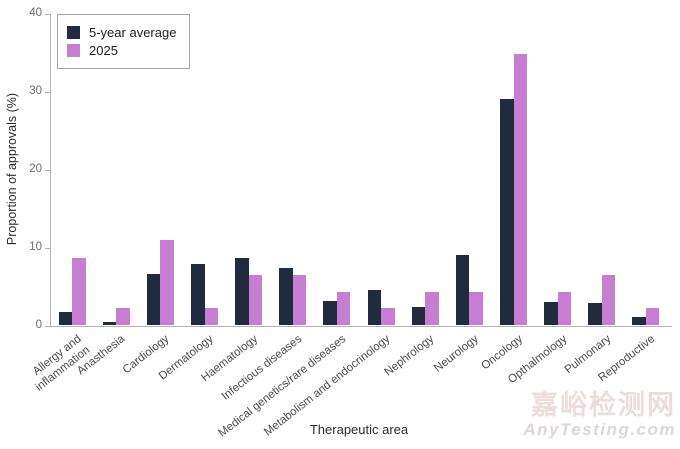  I want to click on bar-2025-dermatology, so click(211, 317).